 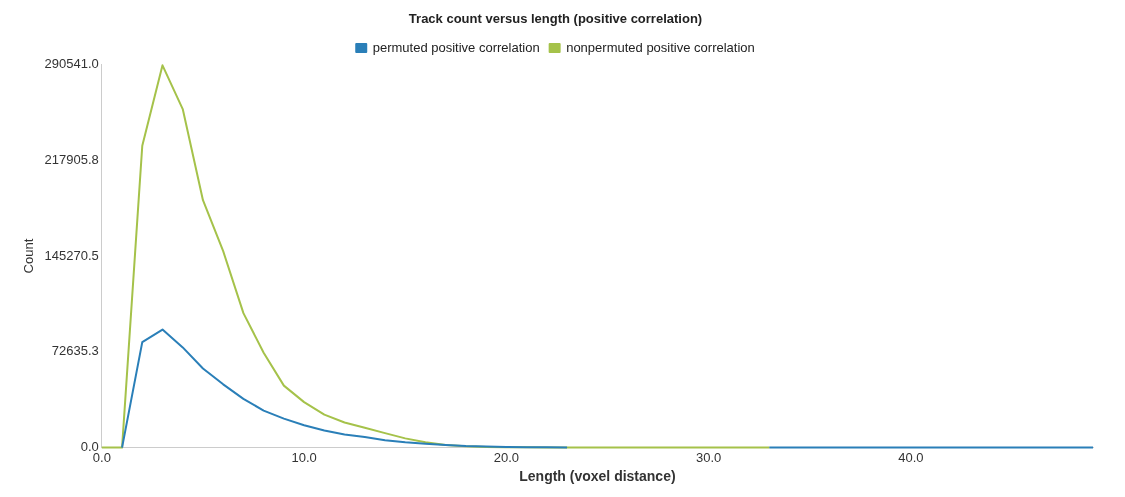 What do you see at coordinates (304, 457) in the screenshot?
I see `x-tick-label: 10.0` at bounding box center [304, 457].